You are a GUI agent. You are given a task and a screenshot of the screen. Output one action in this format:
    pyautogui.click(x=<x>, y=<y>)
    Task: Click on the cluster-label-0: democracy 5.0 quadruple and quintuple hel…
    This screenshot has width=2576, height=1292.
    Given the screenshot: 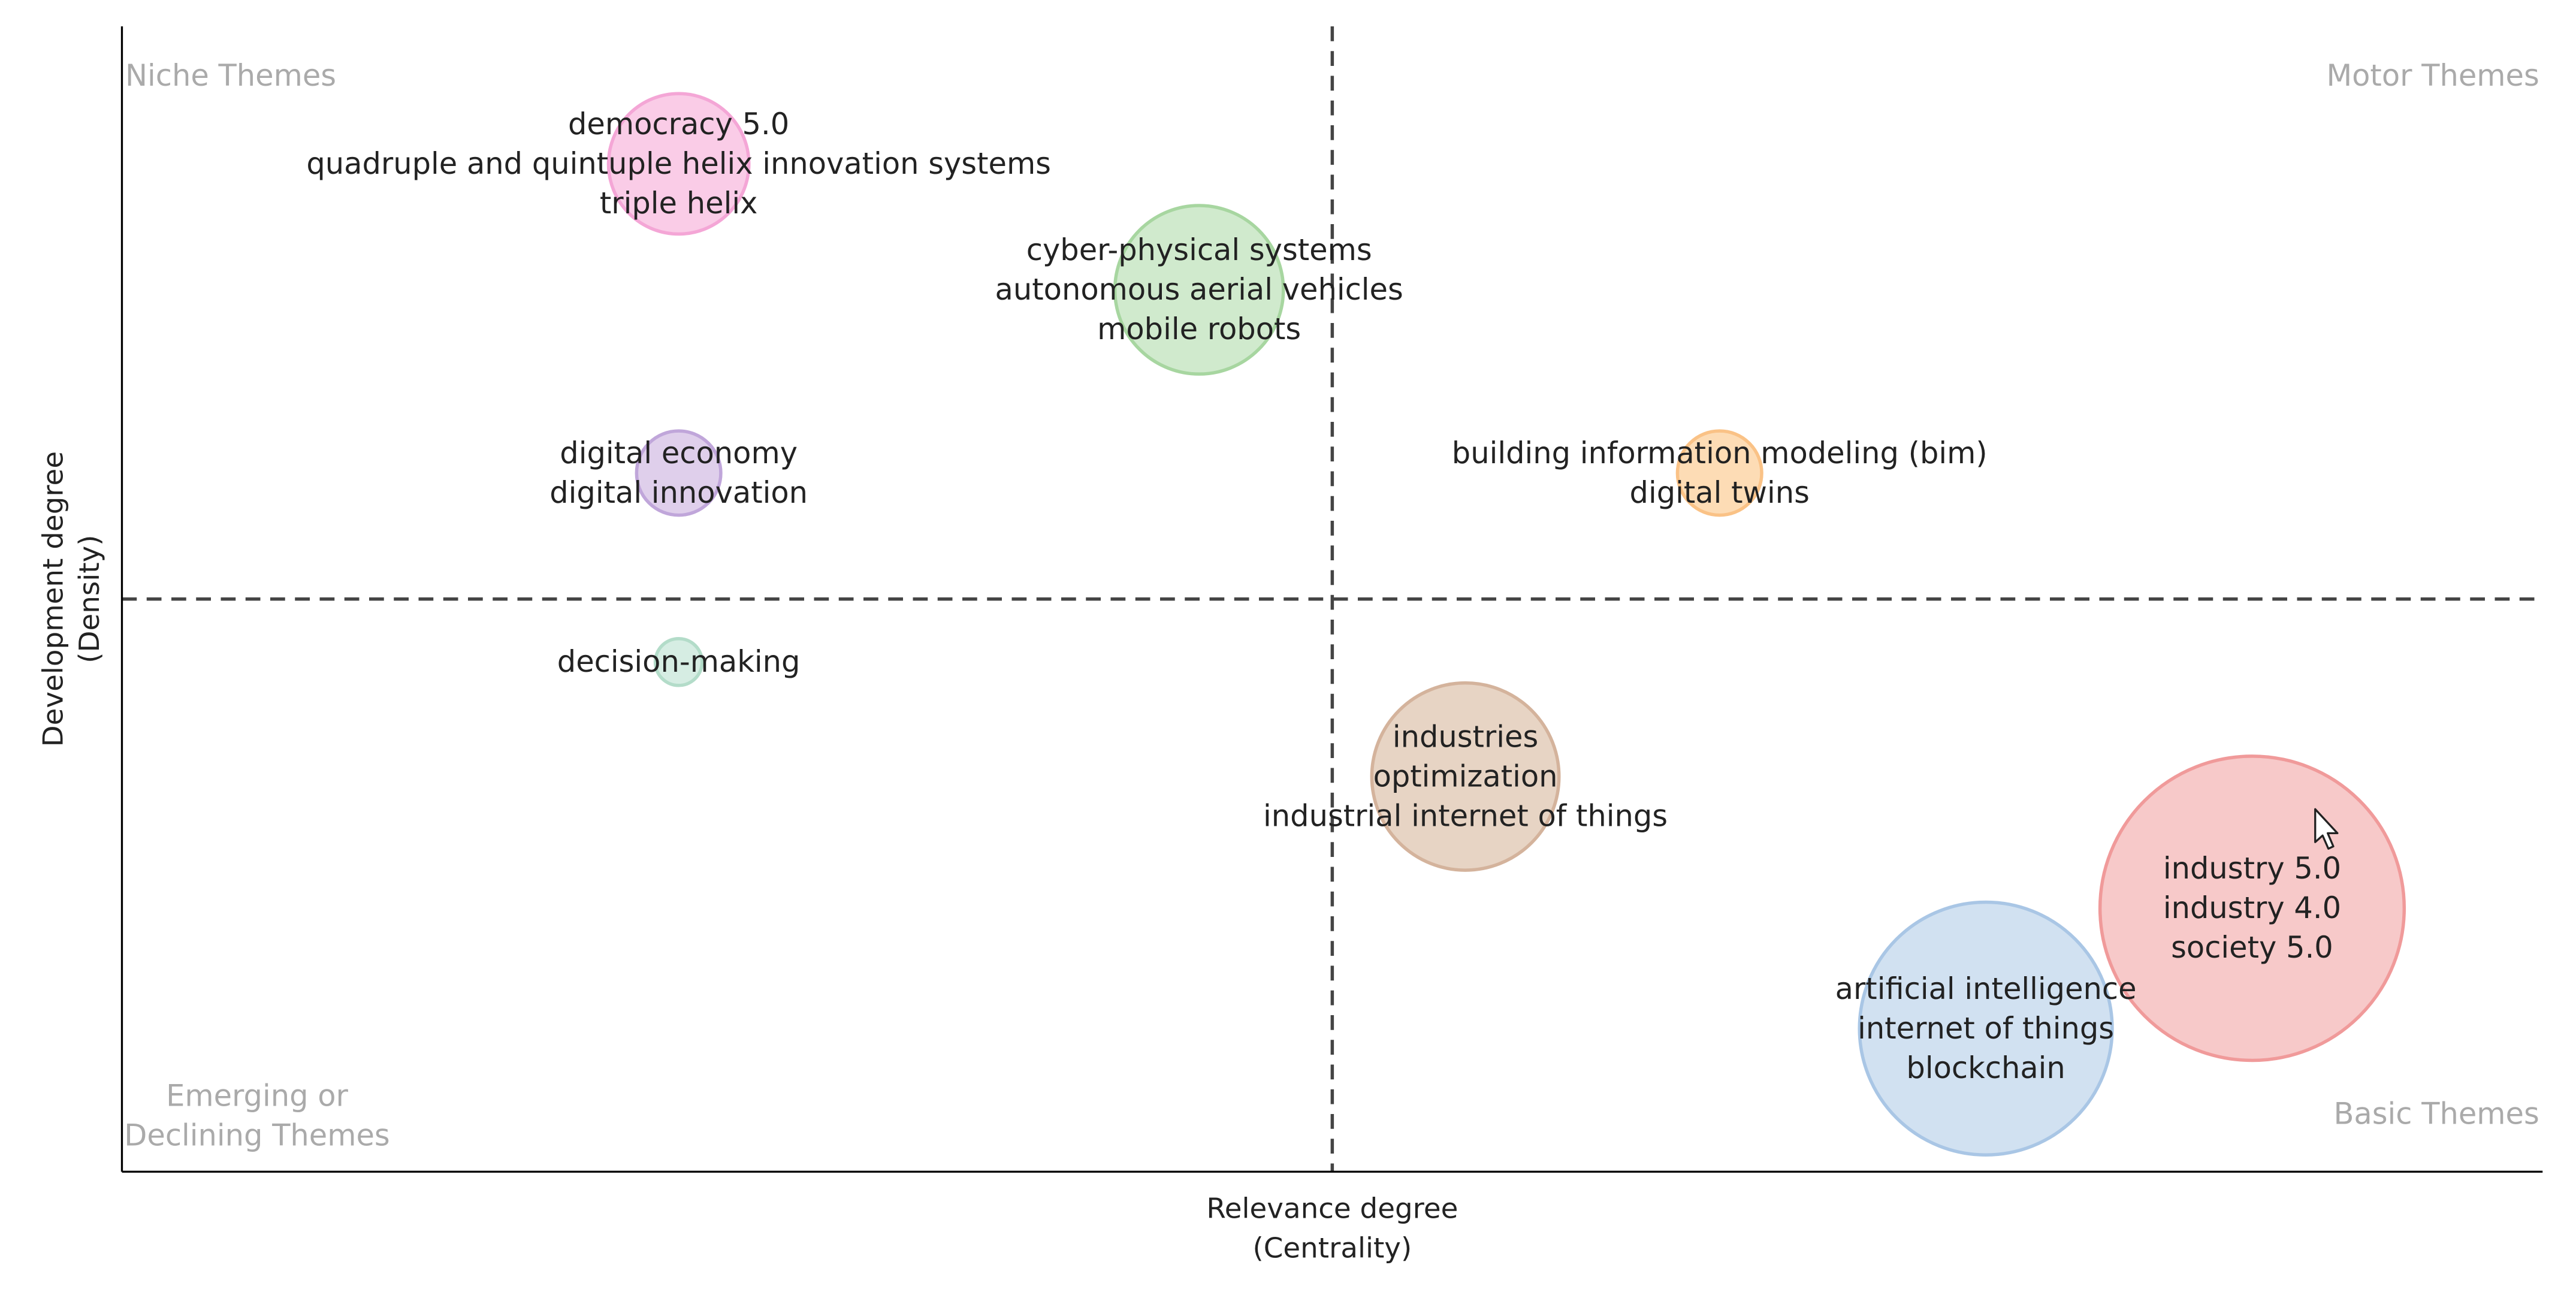 What is the action you would take?
    pyautogui.click(x=679, y=164)
    